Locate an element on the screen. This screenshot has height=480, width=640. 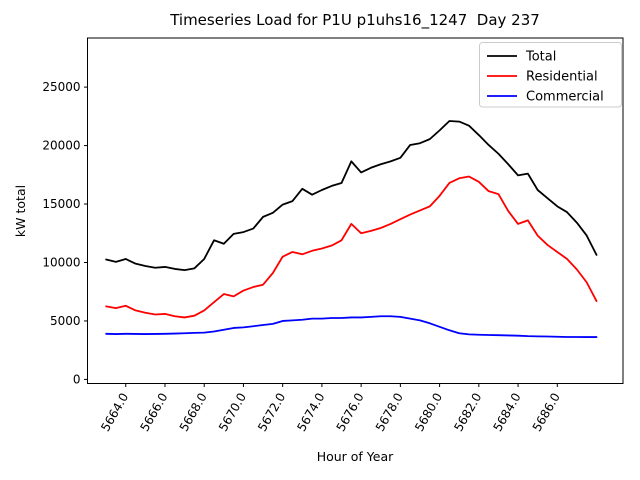
x-tick-label: 5684.0 is located at coordinates (507, 412).